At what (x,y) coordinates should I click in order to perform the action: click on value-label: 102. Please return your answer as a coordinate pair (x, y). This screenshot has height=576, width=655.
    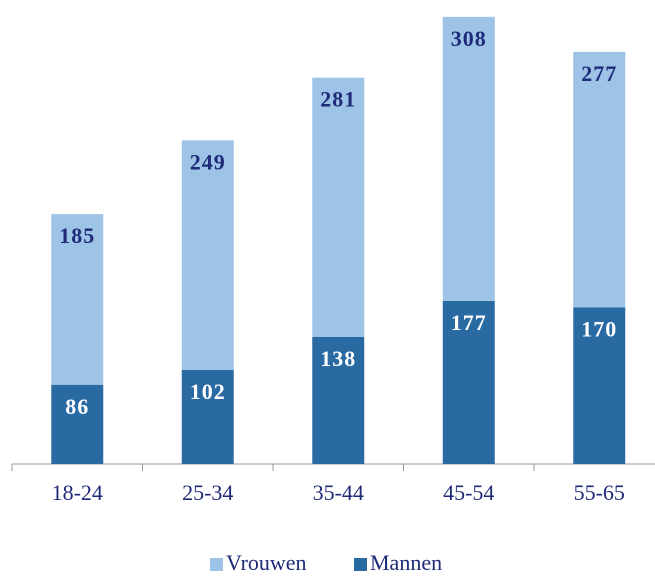
    Looking at the image, I should click on (208, 391).